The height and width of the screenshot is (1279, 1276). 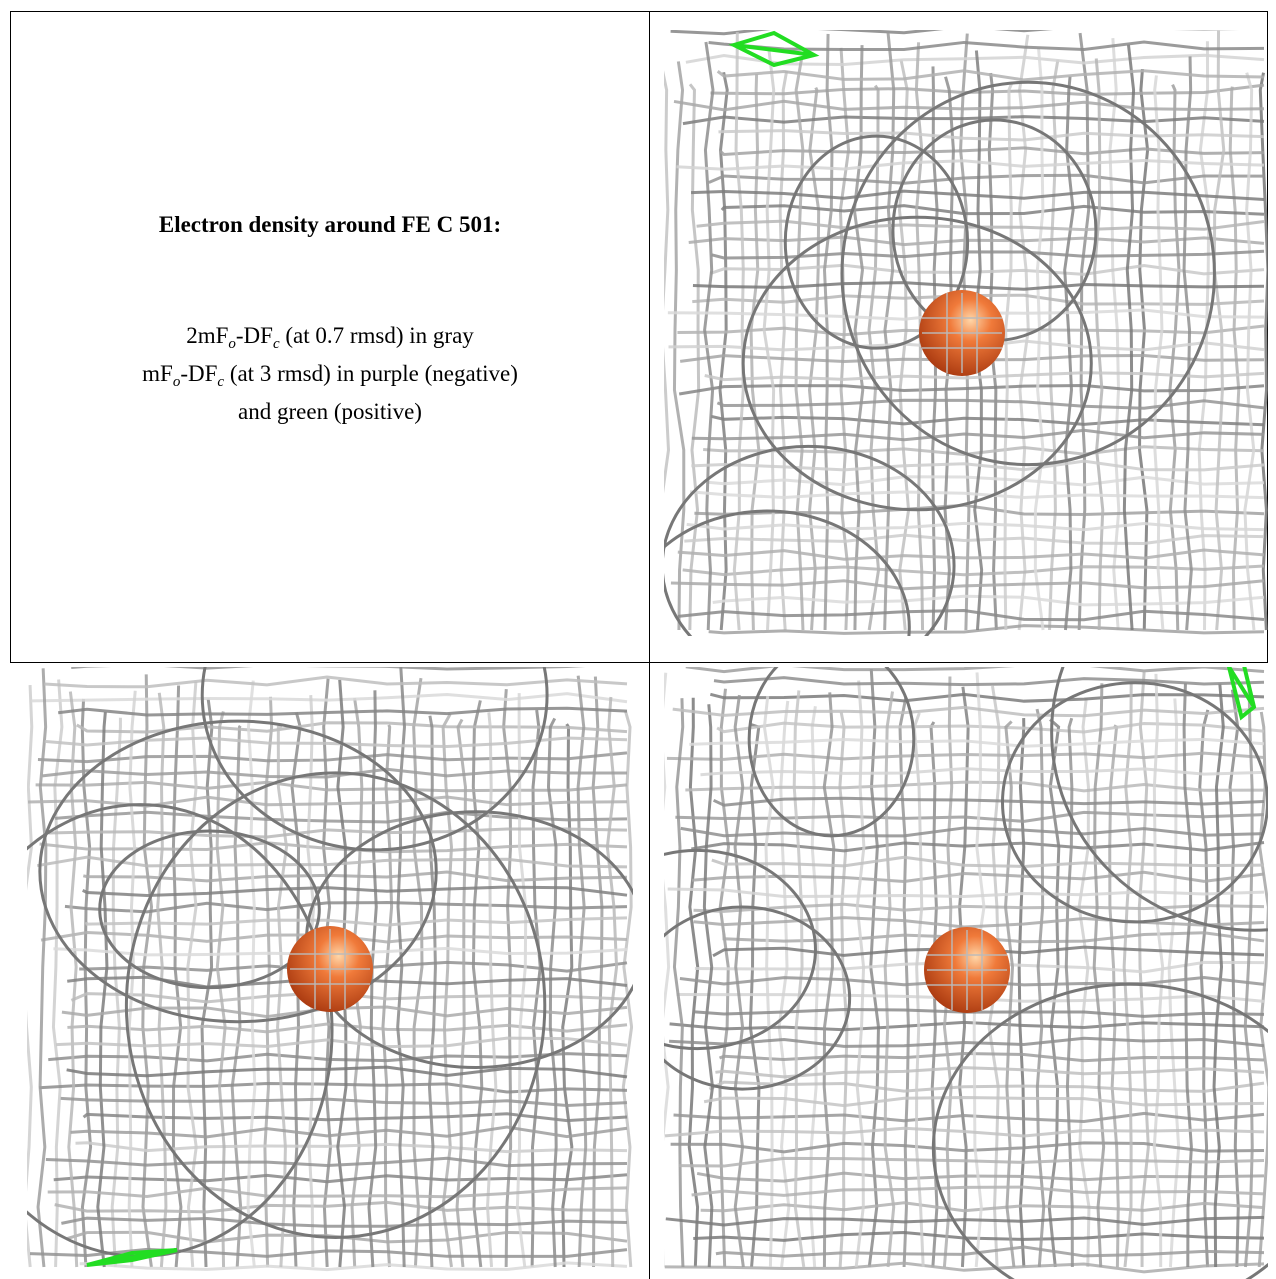 What do you see at coordinates (157, 373) in the screenshot?
I see `text: mF` at bounding box center [157, 373].